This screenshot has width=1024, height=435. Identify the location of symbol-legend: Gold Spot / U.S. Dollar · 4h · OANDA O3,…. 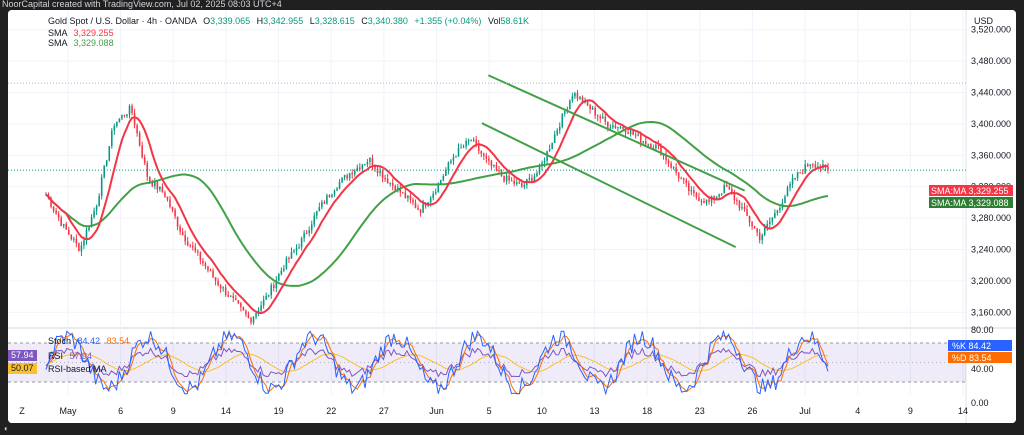
(288, 21).